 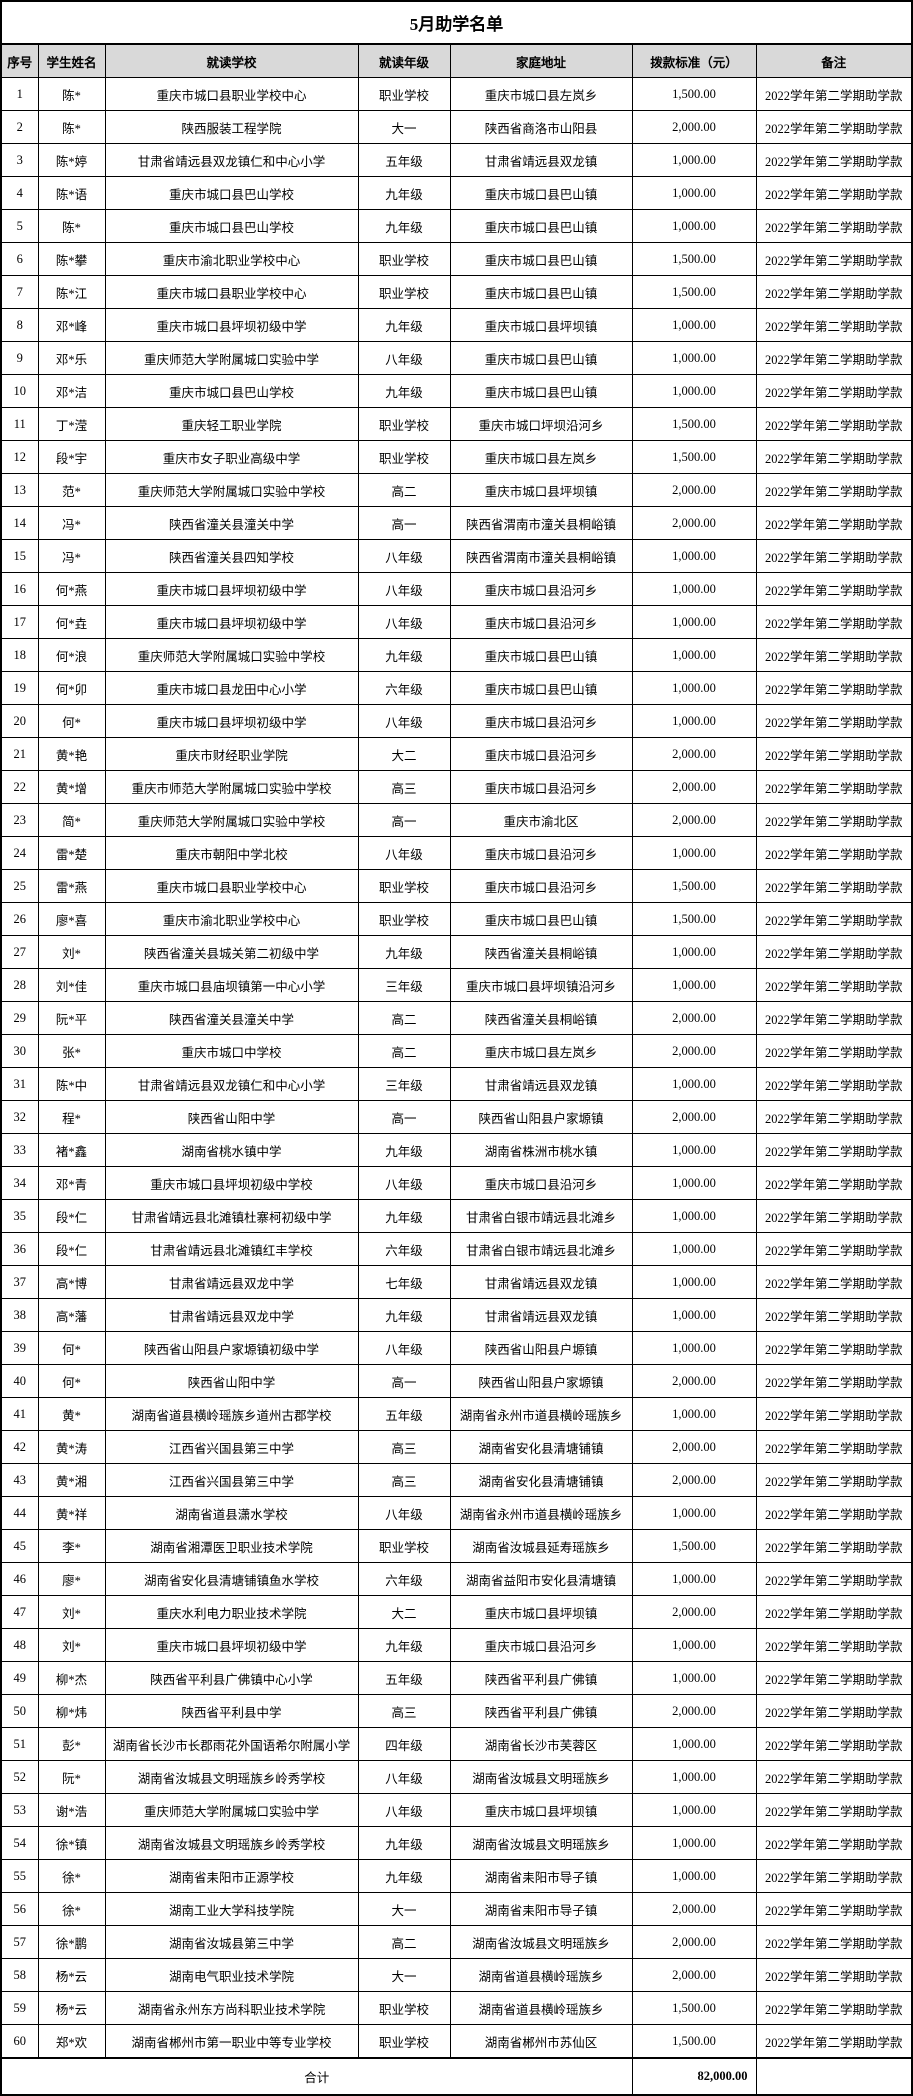 I want to click on student-name-cell: 程*, so click(x=71, y=1117).